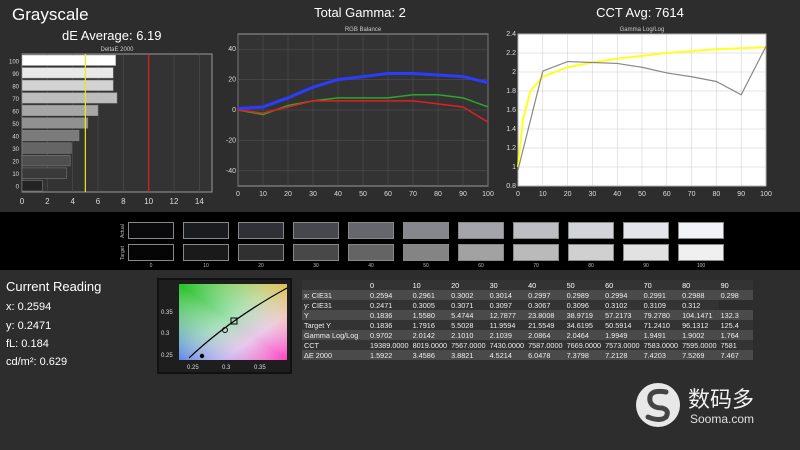 Image resolution: width=800 pixels, height=450 pixels. Describe the element at coordinates (661, 335) in the screenshot. I see `table-cell: 1.9491` at that location.